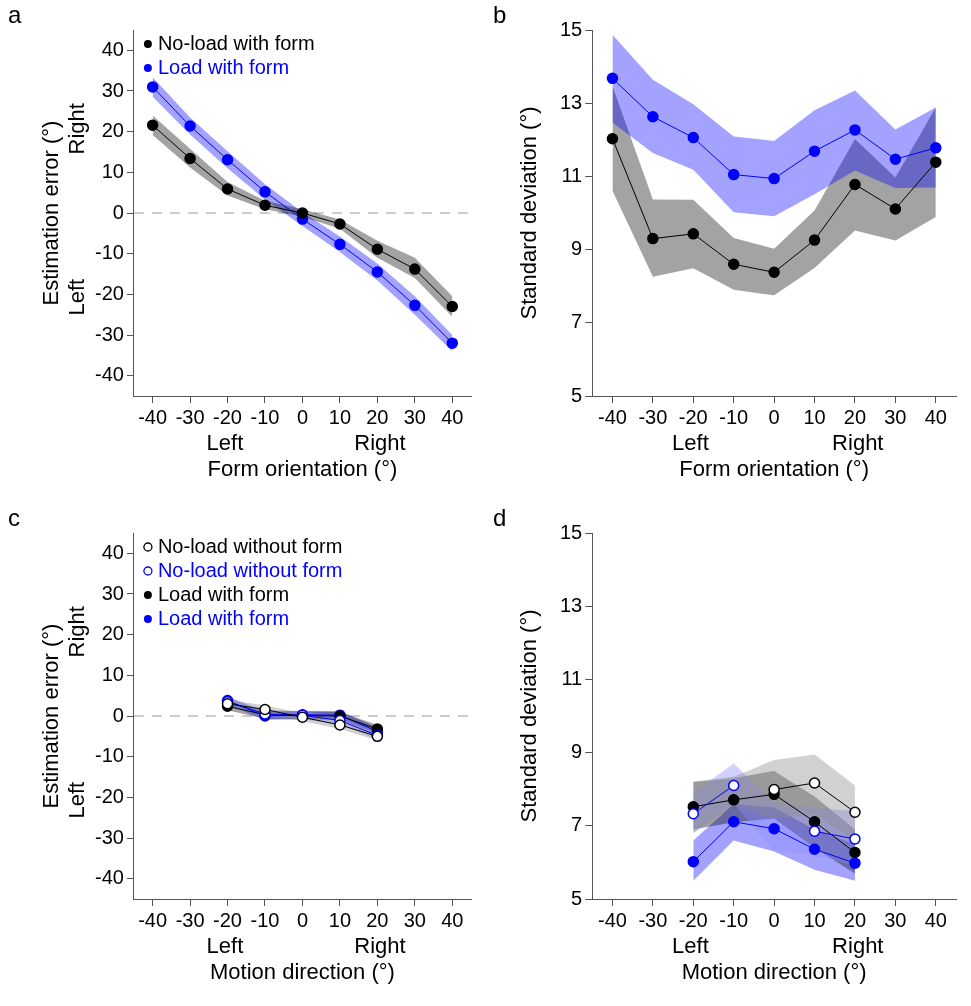 The height and width of the screenshot is (1006, 971). I want to click on chart-title: a, so click(15, 14).